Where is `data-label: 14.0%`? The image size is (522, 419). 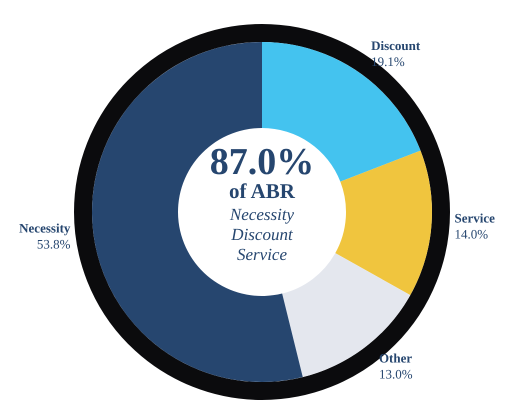 data-label: 14.0% is located at coordinates (471, 234).